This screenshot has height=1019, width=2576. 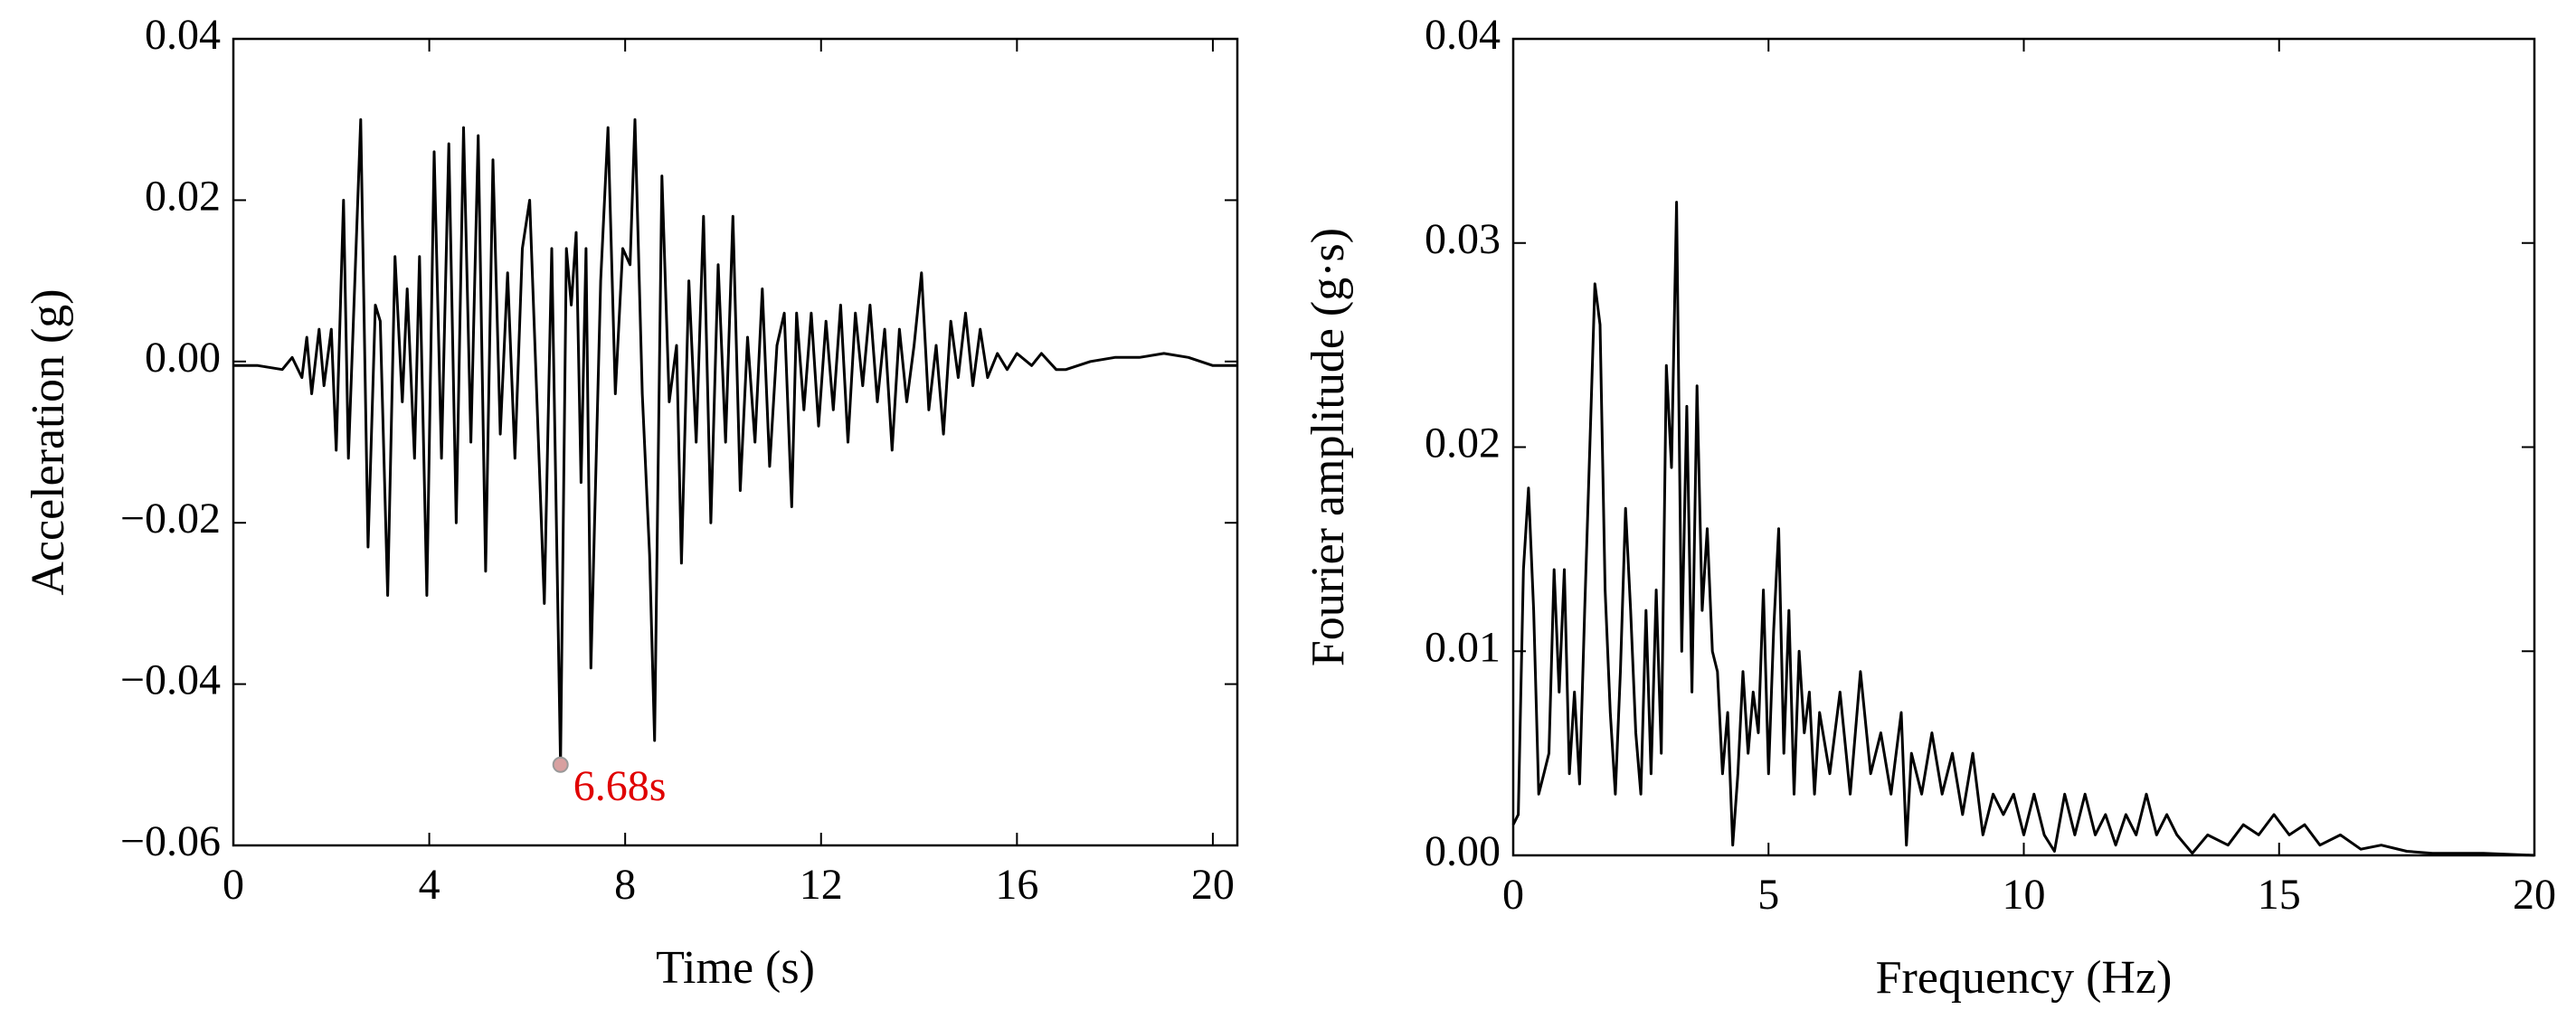 I want to click on x-axis-label: Time (s), so click(x=735, y=968).